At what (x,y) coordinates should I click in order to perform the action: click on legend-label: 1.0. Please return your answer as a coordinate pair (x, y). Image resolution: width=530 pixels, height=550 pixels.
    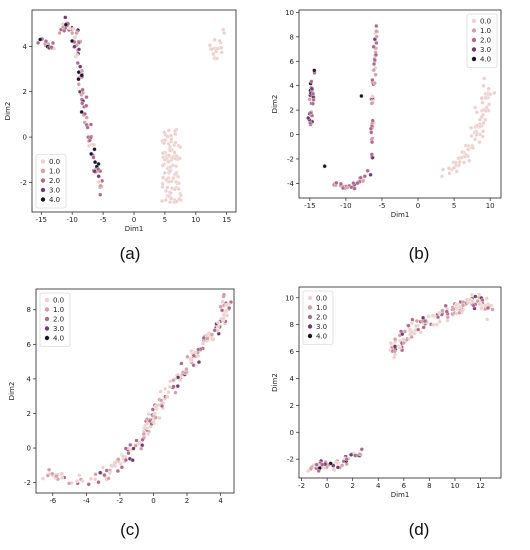
    Looking at the image, I should click on (58, 310).